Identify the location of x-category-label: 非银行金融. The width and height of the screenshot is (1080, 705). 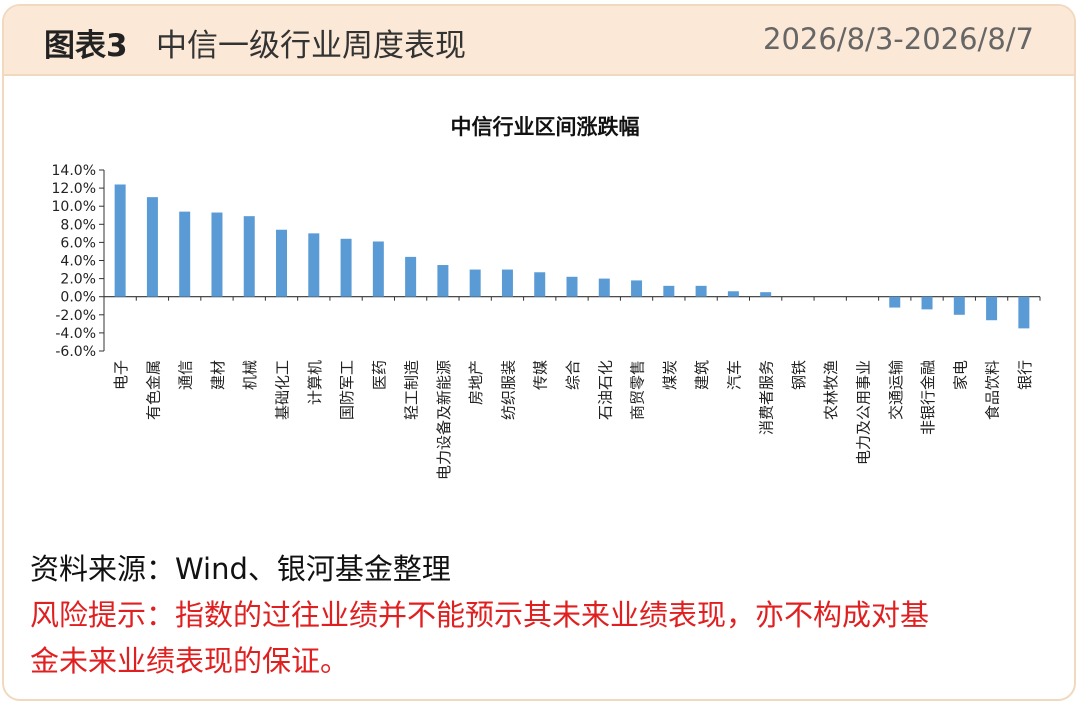
(928, 397).